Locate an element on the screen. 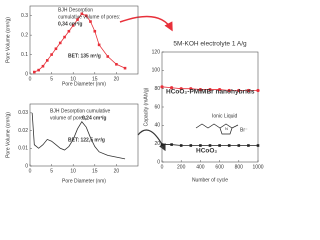 Image resolution: width=320 pixels, height=240 pixels. annotation: Ionic Liquid is located at coordinates (225, 116).